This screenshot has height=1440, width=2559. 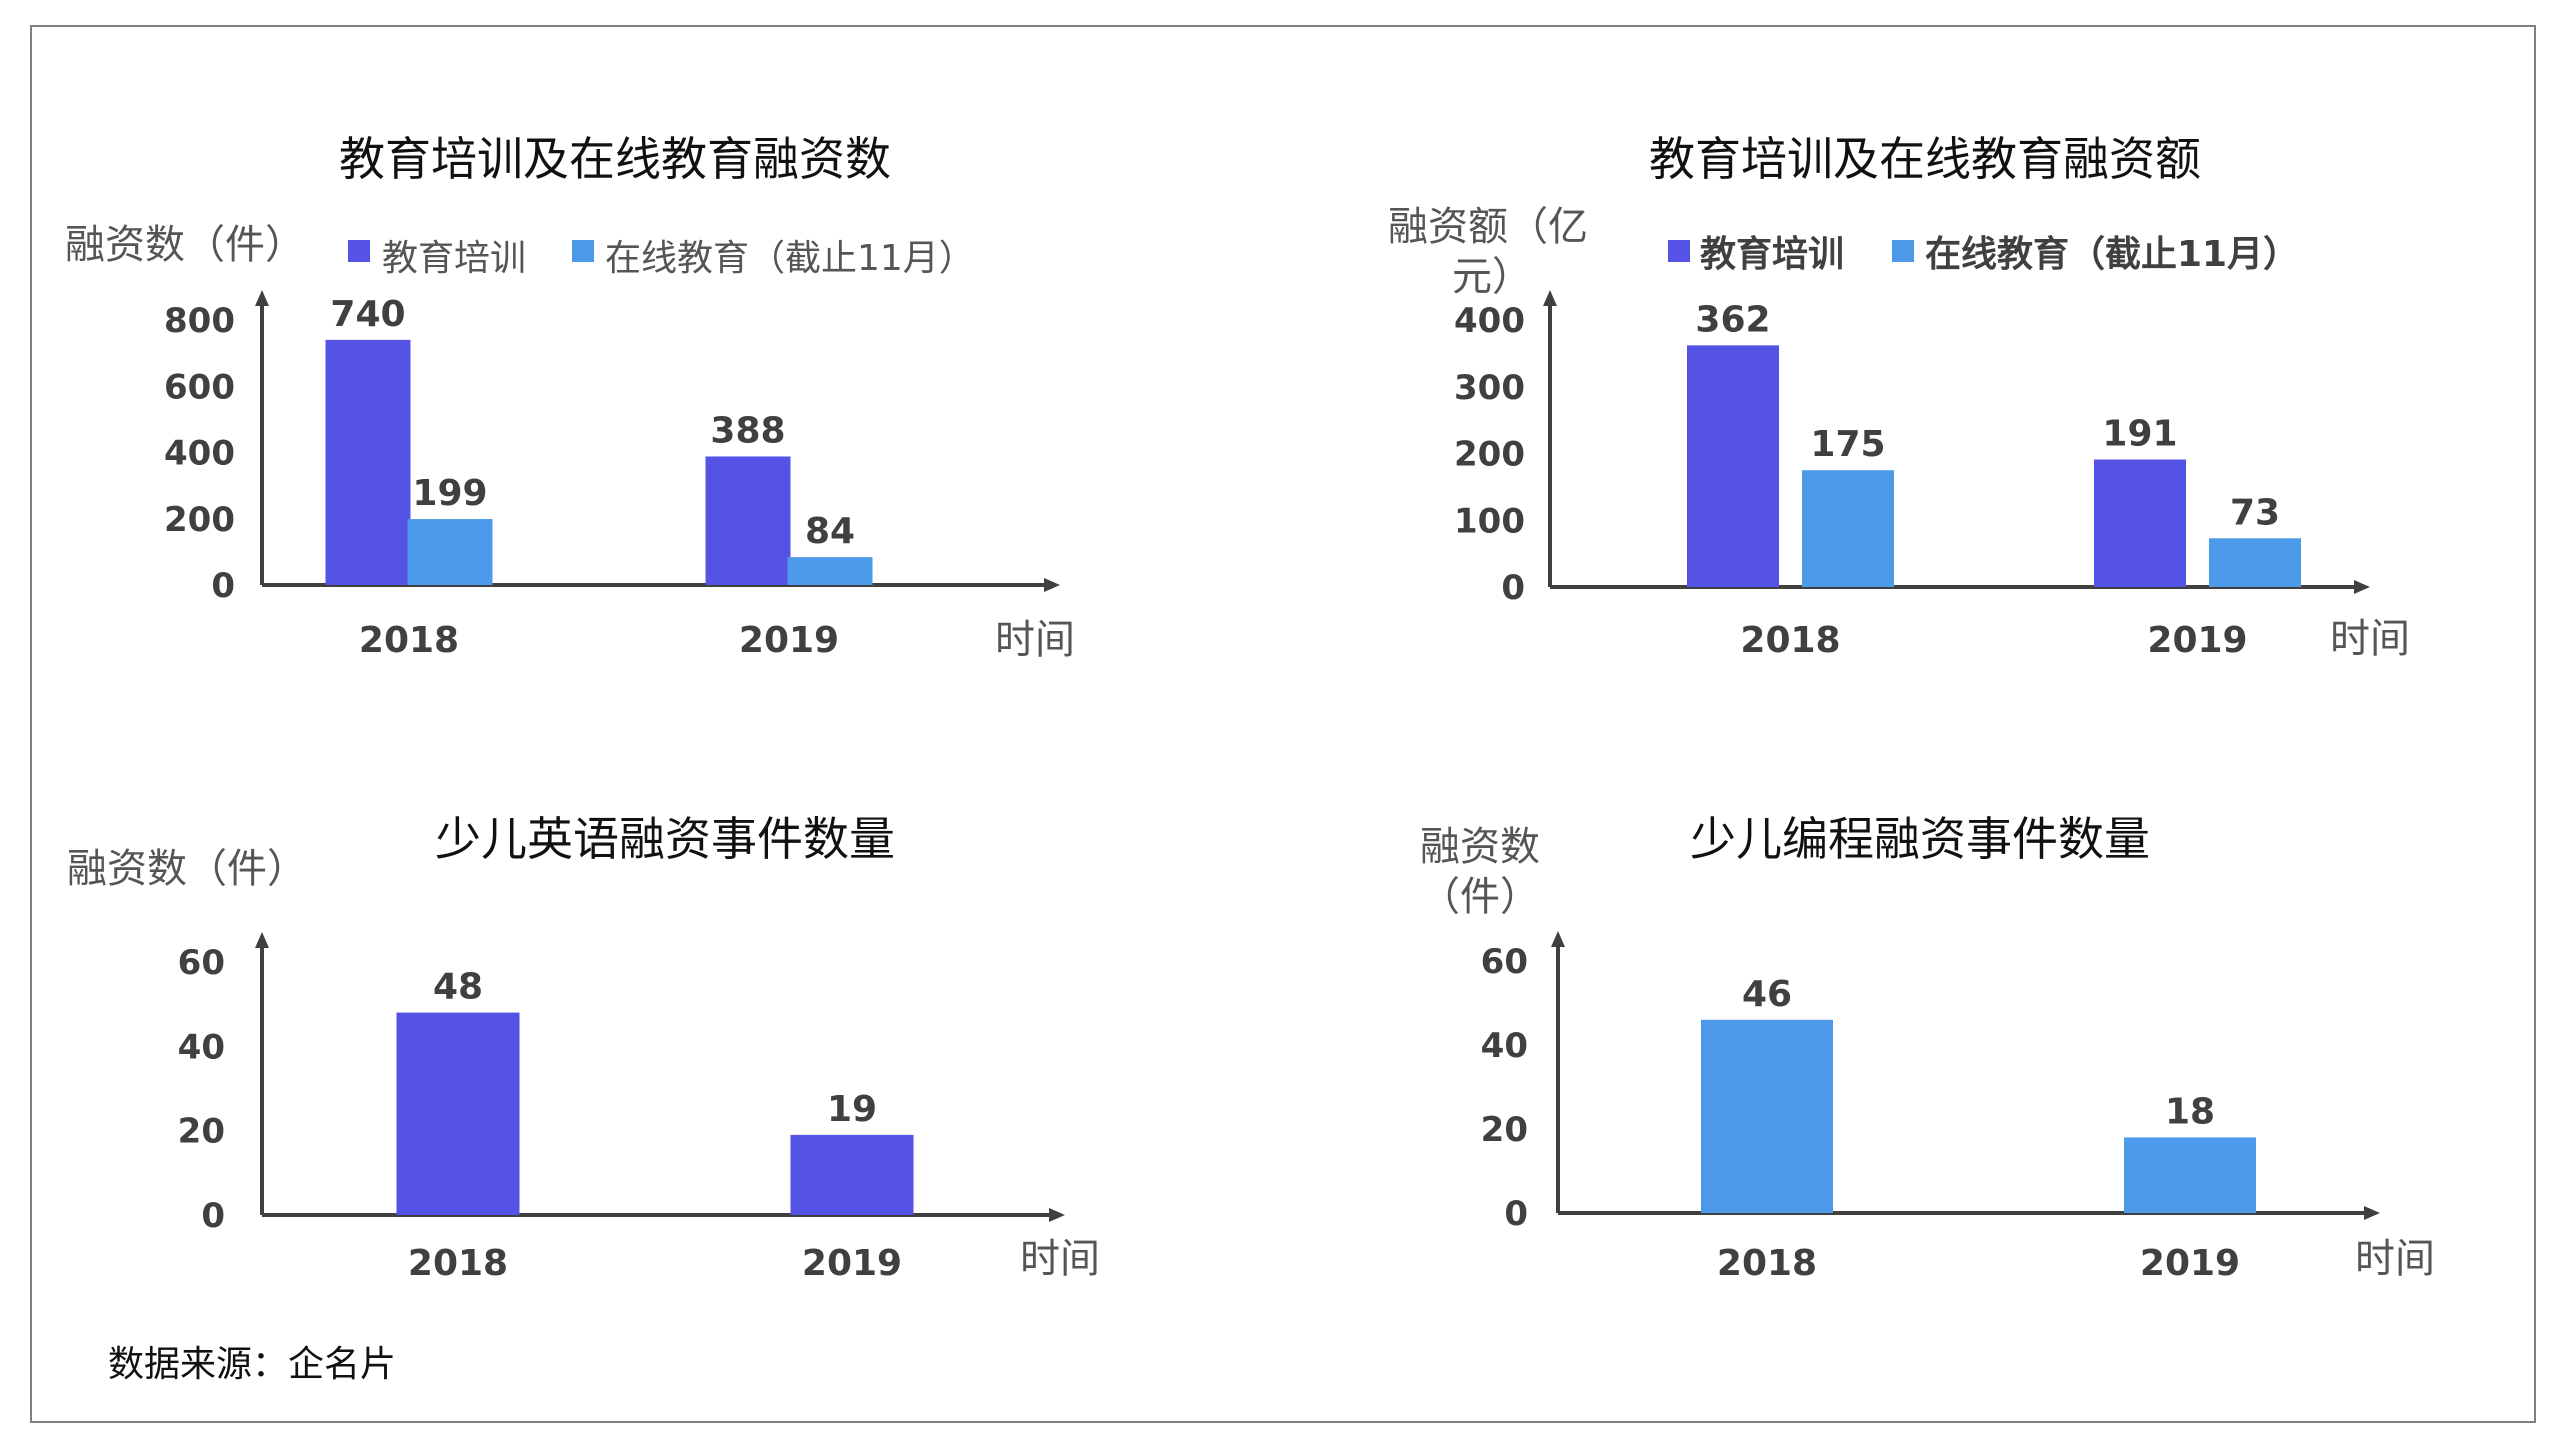 I want to click on data-label: 46, so click(x=1767, y=994).